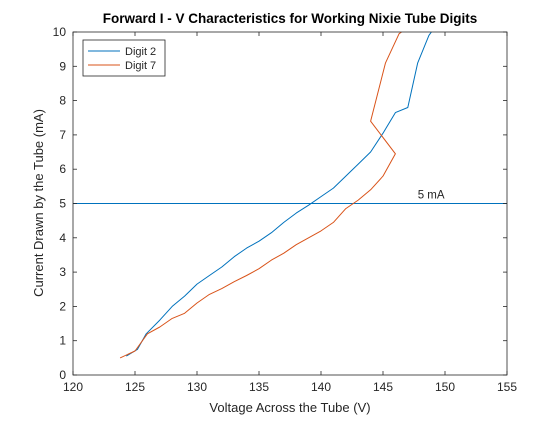 This screenshot has width=560, height=425. I want to click on reference-line-label: 5 mA, so click(431, 196).